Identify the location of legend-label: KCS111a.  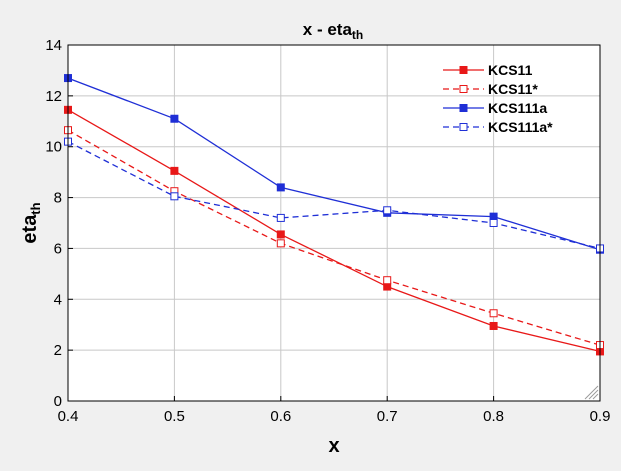
(517, 108).